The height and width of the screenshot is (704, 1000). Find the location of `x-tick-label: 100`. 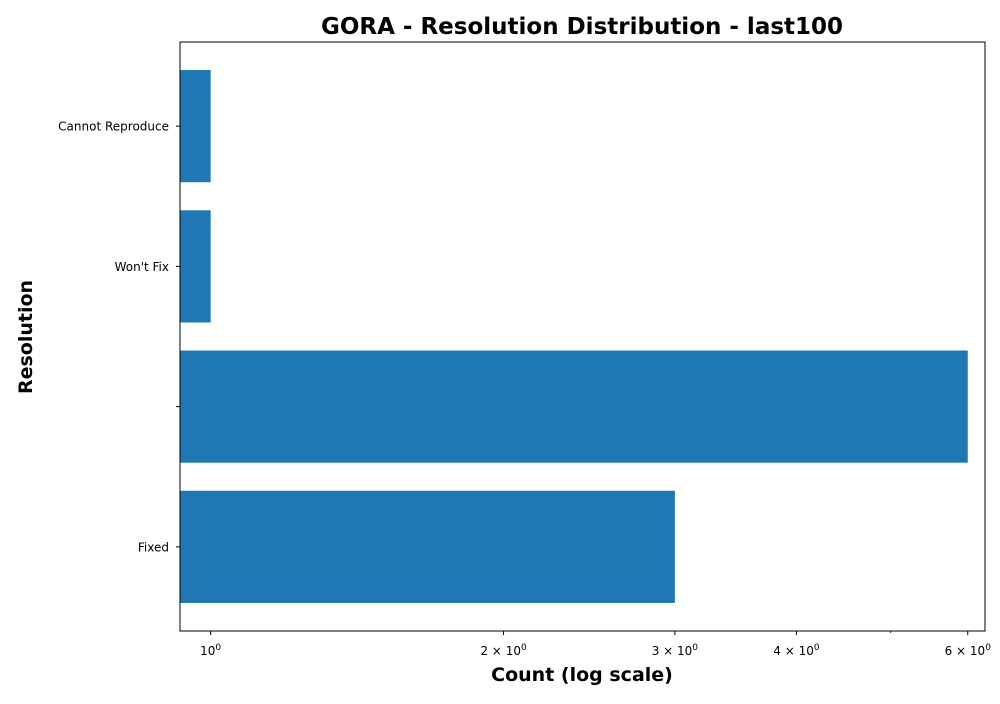

x-tick-label: 100 is located at coordinates (210, 650).